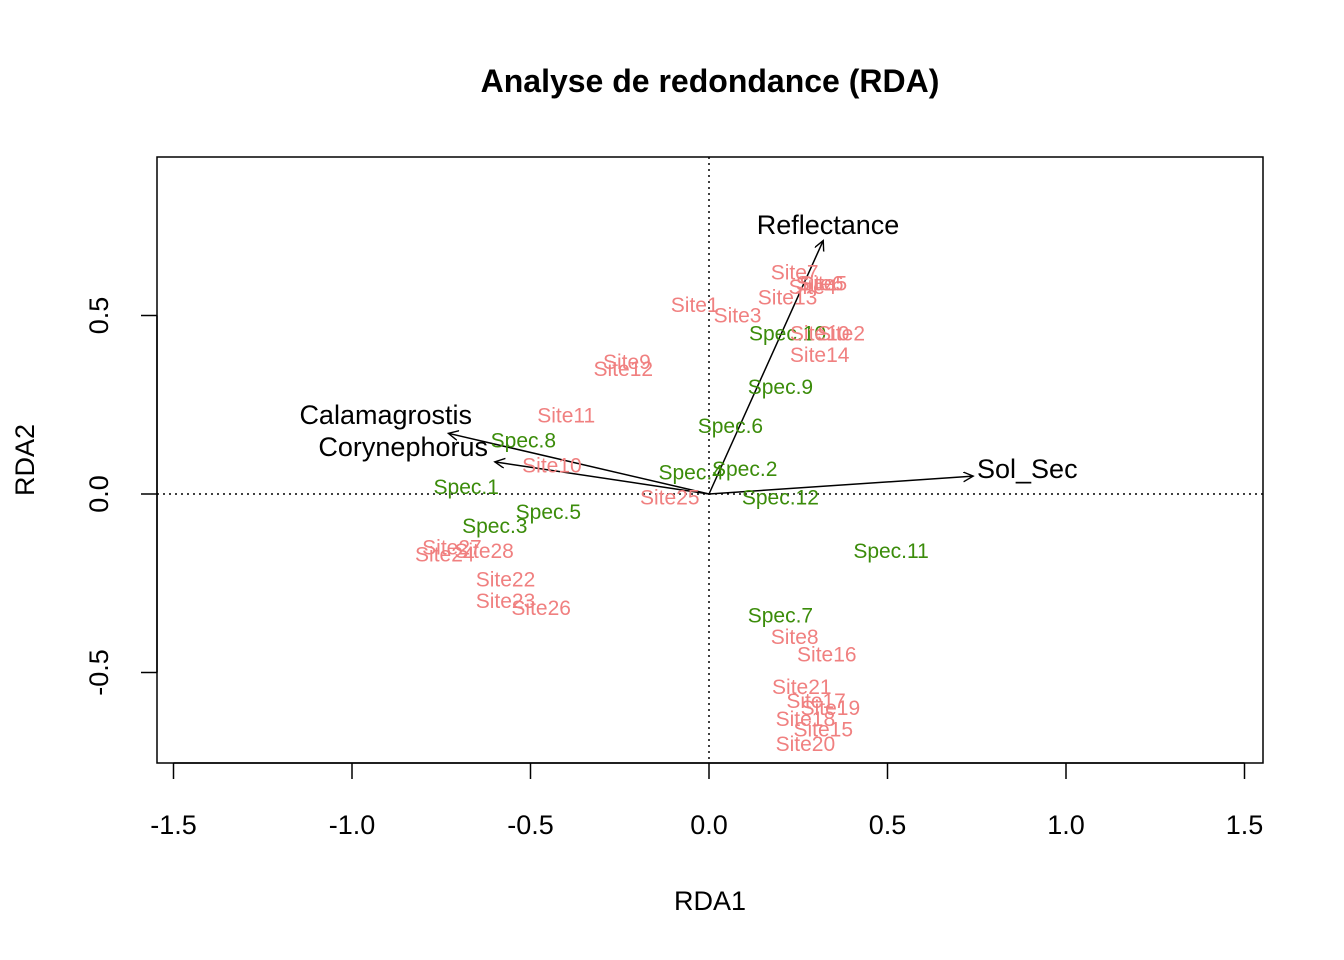 This screenshot has width=1344, height=960. What do you see at coordinates (813, 287) in the screenshot?
I see `site-label: Site4` at bounding box center [813, 287].